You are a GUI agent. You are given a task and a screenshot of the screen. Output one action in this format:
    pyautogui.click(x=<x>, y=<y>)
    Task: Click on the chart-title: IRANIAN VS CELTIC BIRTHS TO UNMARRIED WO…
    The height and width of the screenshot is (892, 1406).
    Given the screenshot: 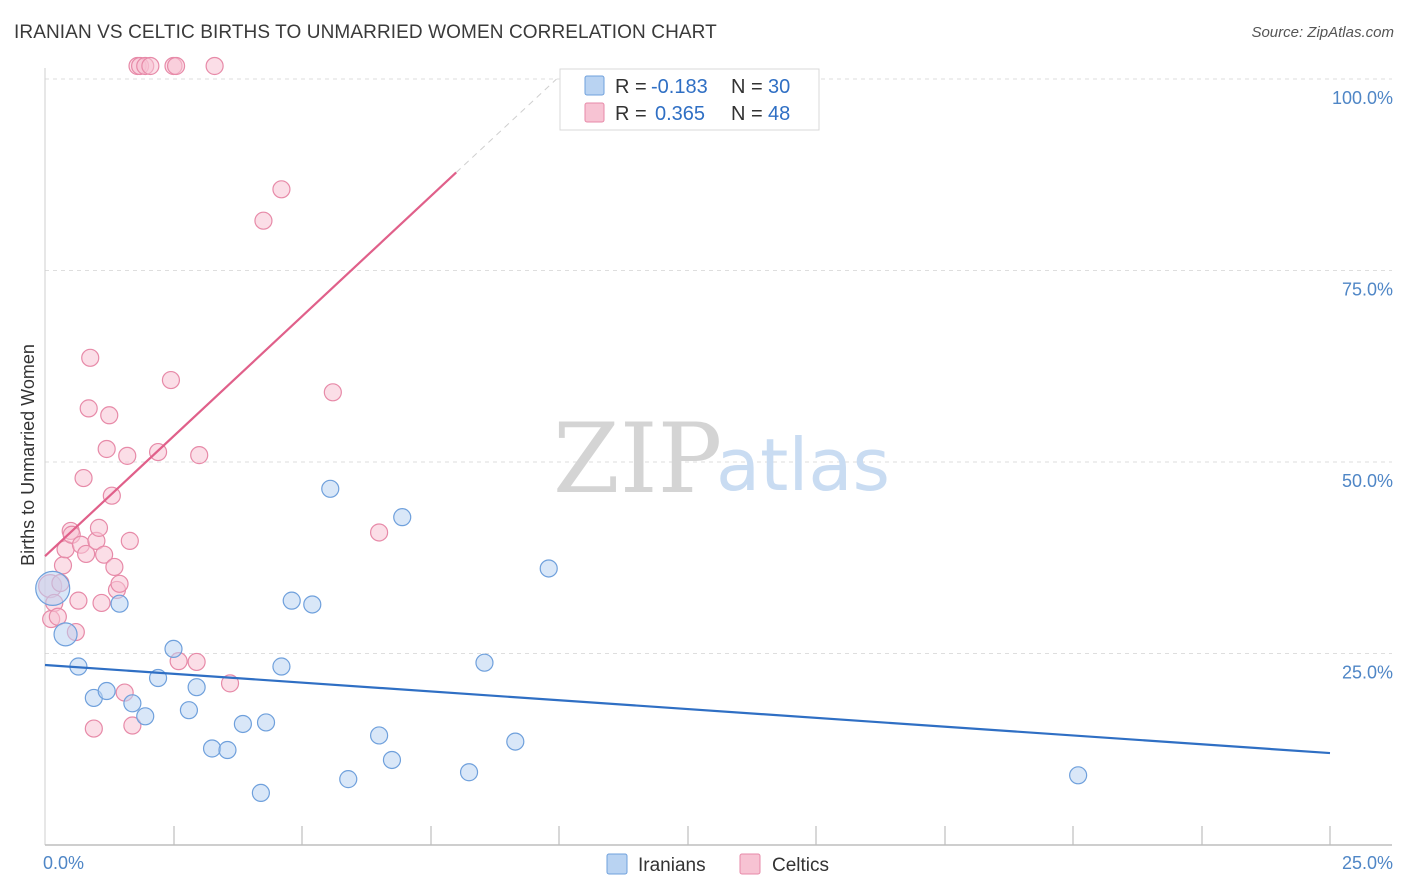 What is the action you would take?
    pyautogui.click(x=365, y=32)
    